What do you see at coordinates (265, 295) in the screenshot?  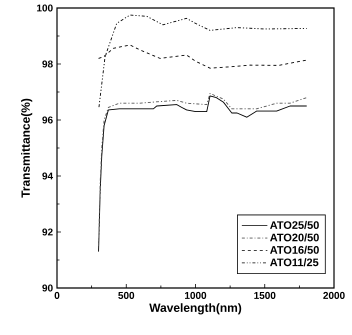 I see `x-tick-label: 1500` at bounding box center [265, 295].